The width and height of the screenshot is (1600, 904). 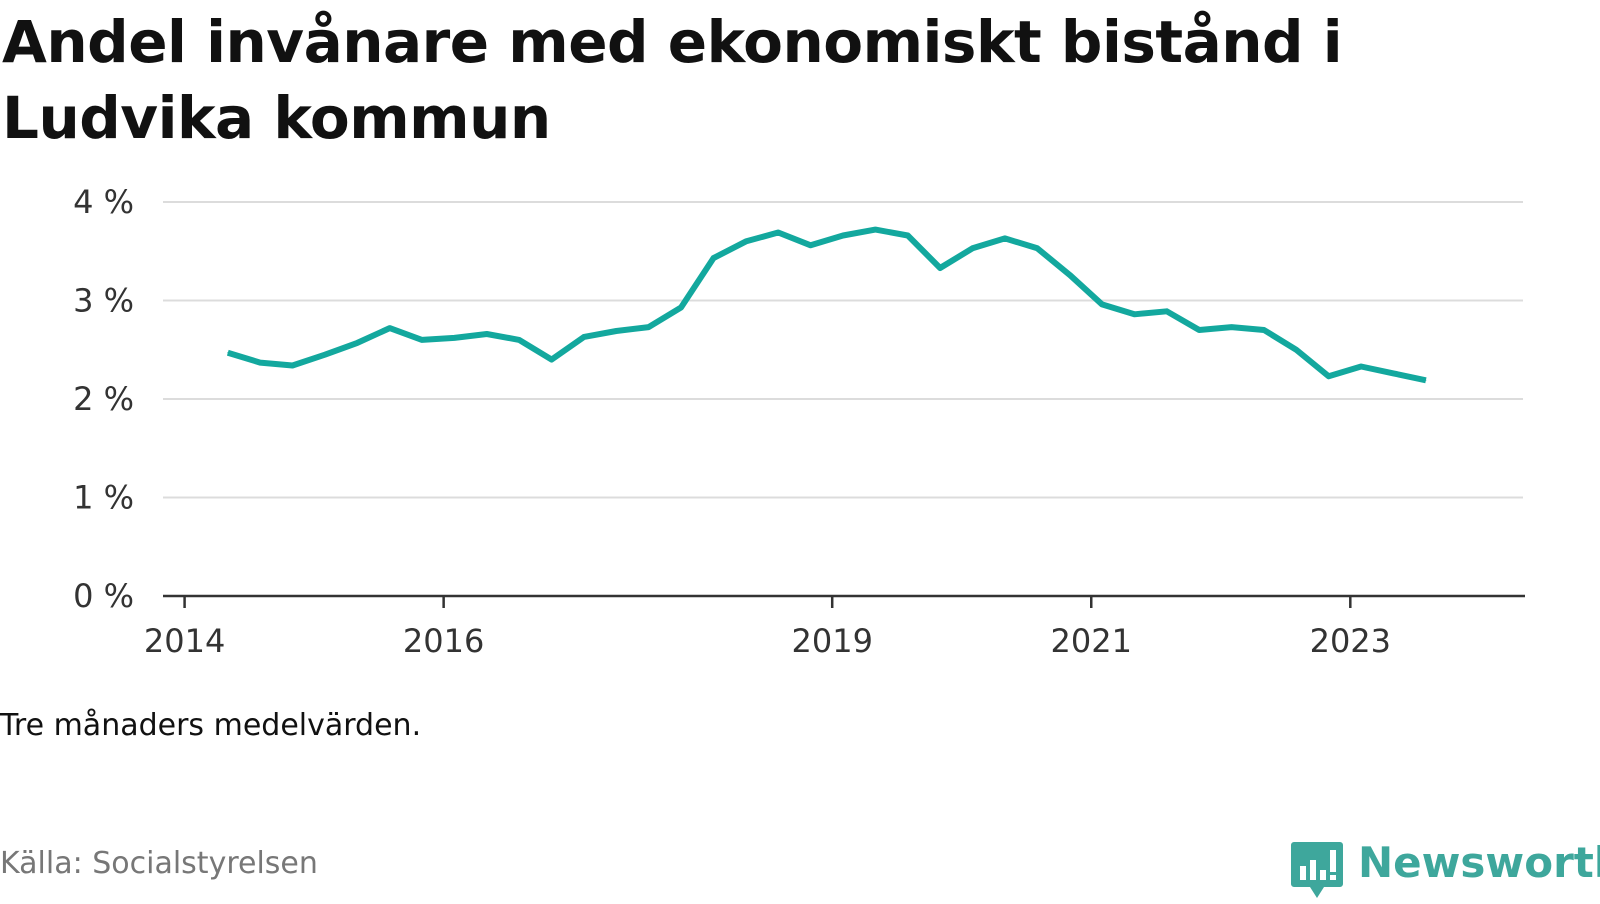 I want to click on y-tick-label: 2 %, so click(x=103, y=399).